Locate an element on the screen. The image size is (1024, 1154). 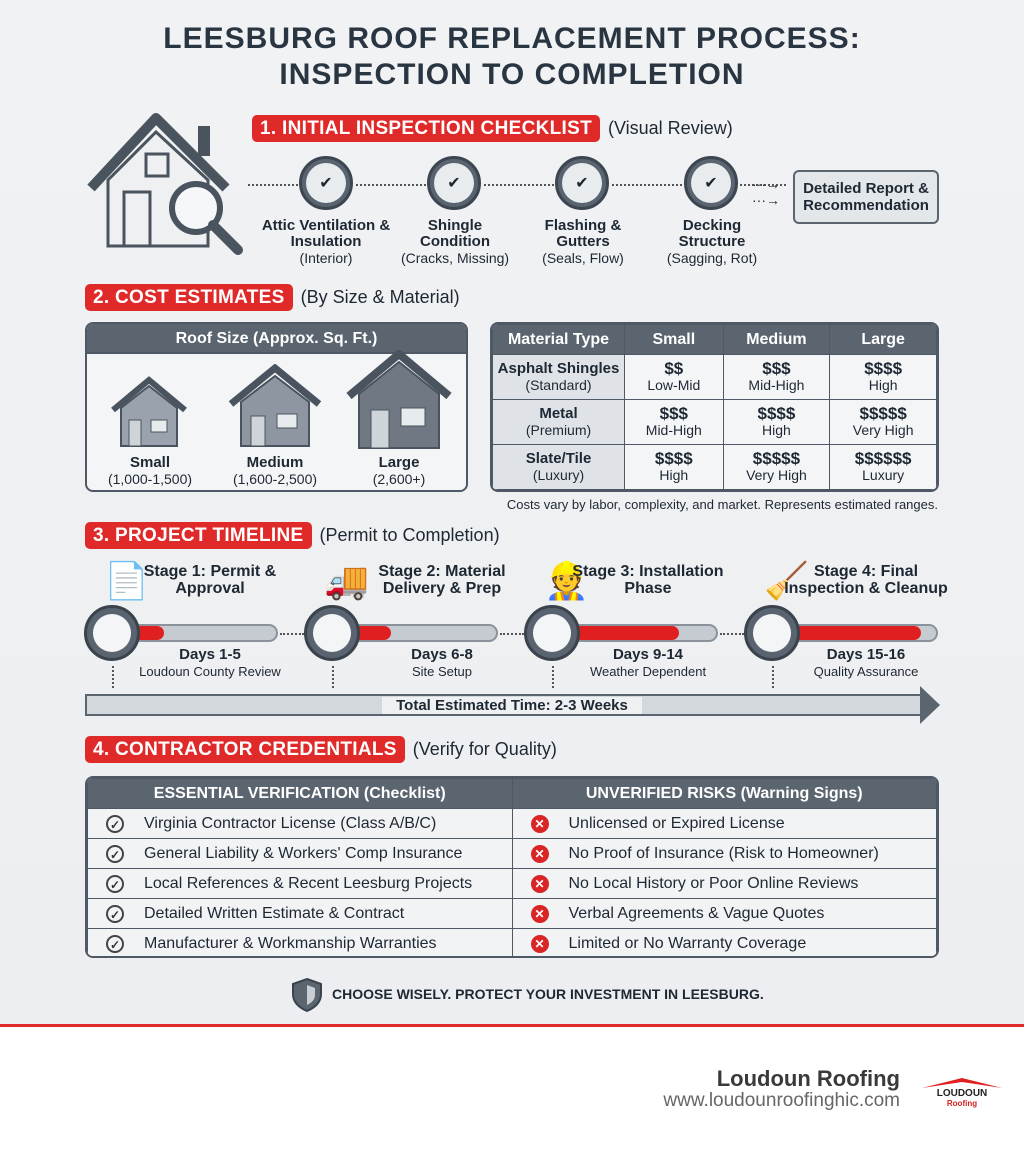
stage-days: Days 9-14 Weather Dependent is located at coordinates (648, 662).